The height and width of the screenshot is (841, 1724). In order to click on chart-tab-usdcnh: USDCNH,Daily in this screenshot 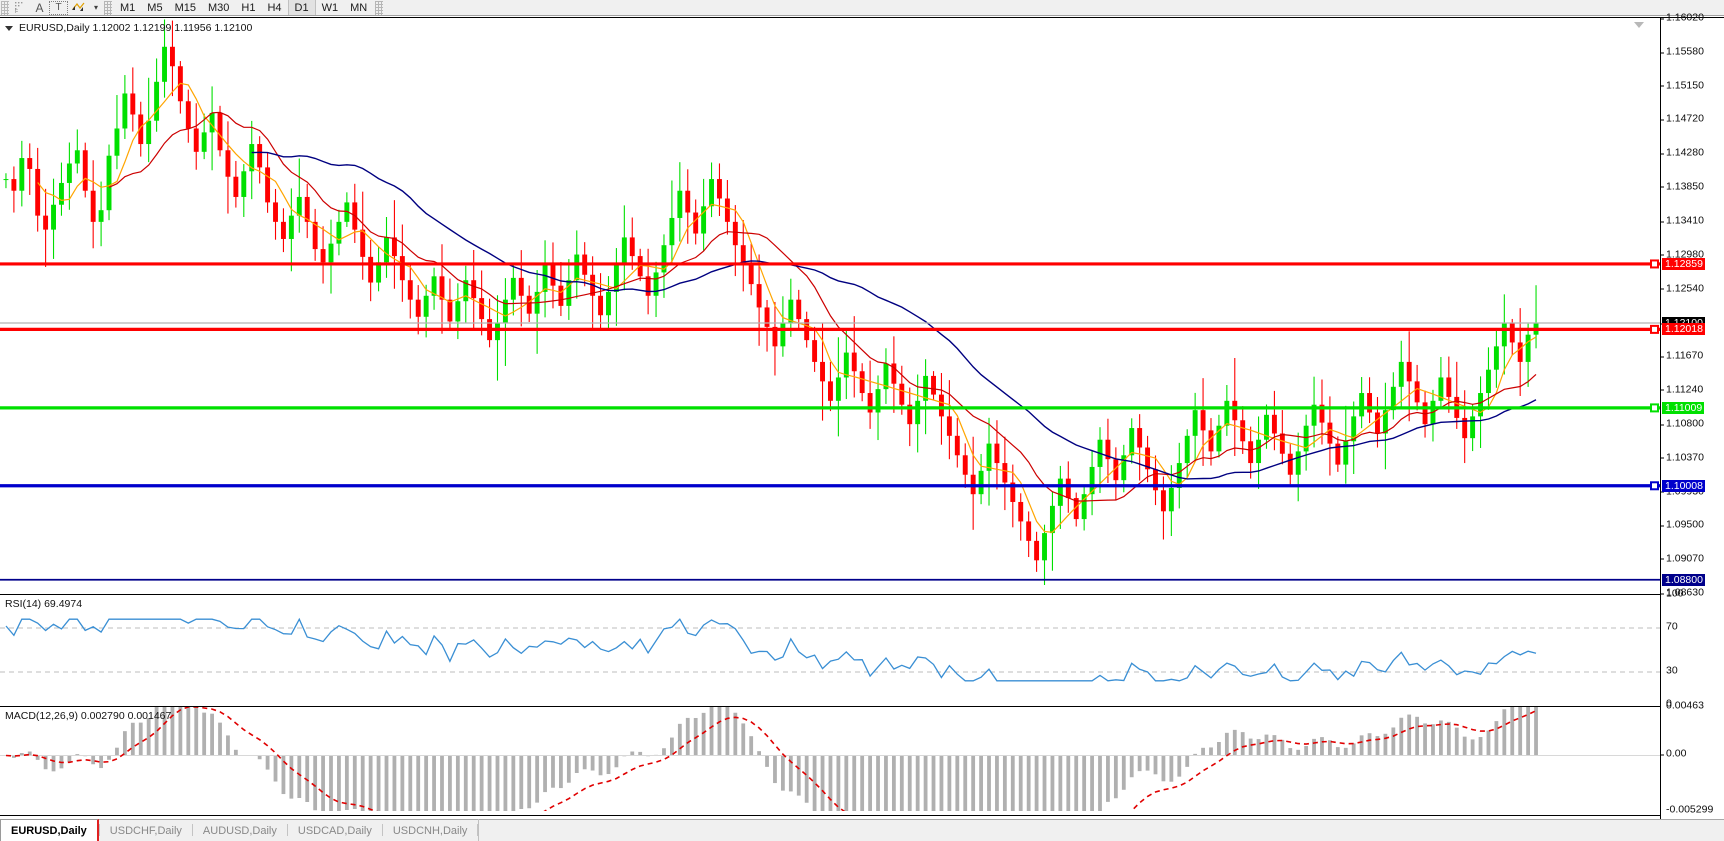, I will do `click(430, 830)`.